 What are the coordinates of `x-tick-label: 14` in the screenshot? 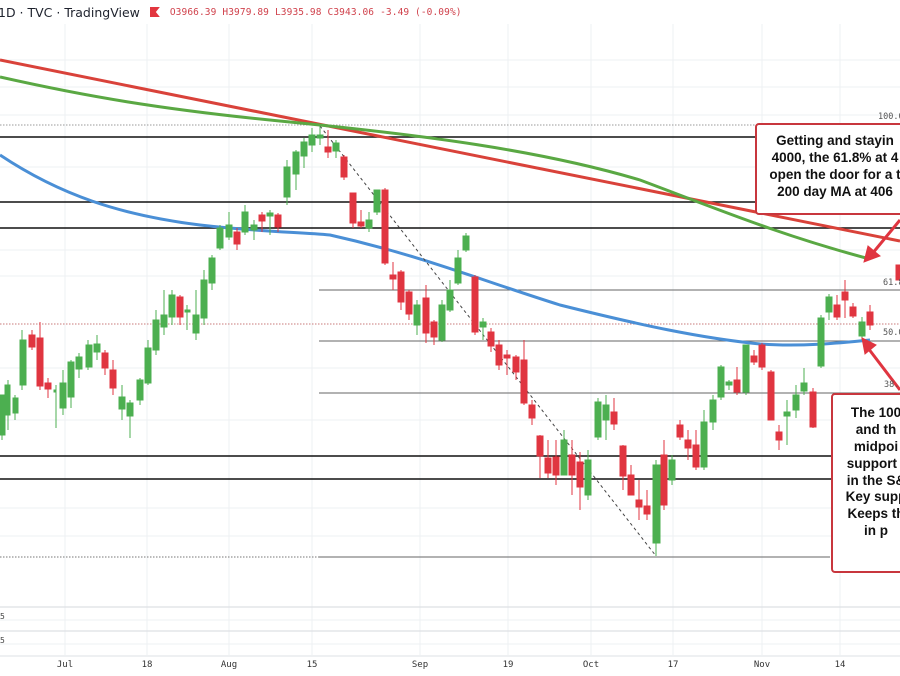 It's located at (840, 665).